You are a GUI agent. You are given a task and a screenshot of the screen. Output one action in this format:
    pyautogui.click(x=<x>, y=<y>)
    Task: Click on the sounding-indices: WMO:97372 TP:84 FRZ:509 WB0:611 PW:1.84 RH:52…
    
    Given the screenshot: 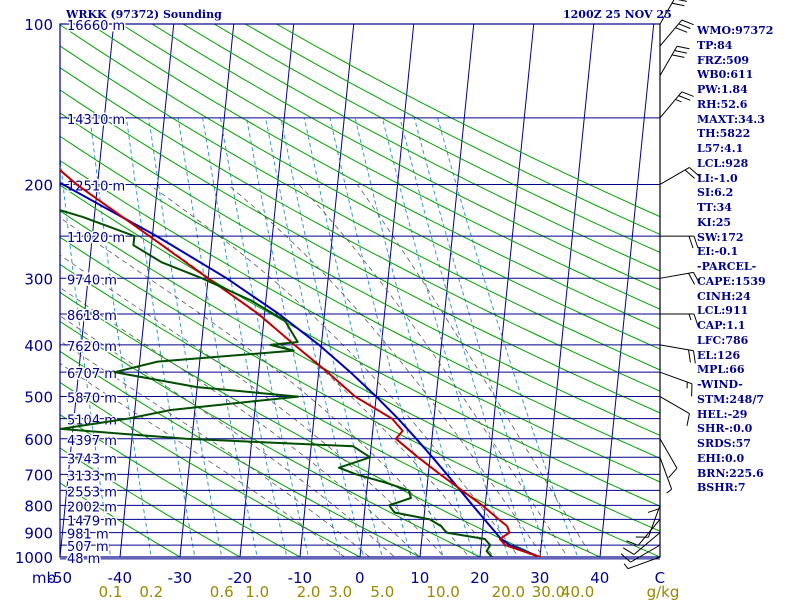 What is the action you would take?
    pyautogui.click(x=748, y=260)
    